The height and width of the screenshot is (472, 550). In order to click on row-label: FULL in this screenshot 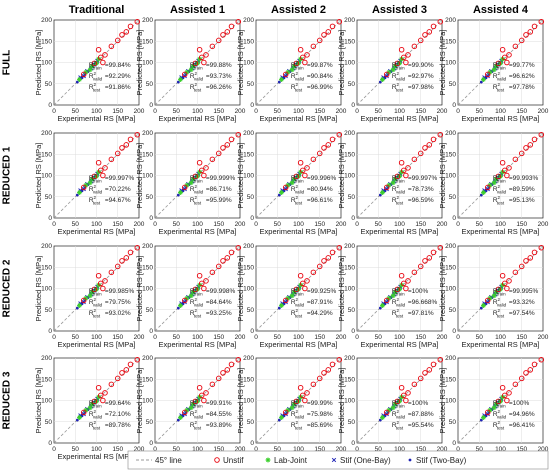, I will do `click(7, 63)`.